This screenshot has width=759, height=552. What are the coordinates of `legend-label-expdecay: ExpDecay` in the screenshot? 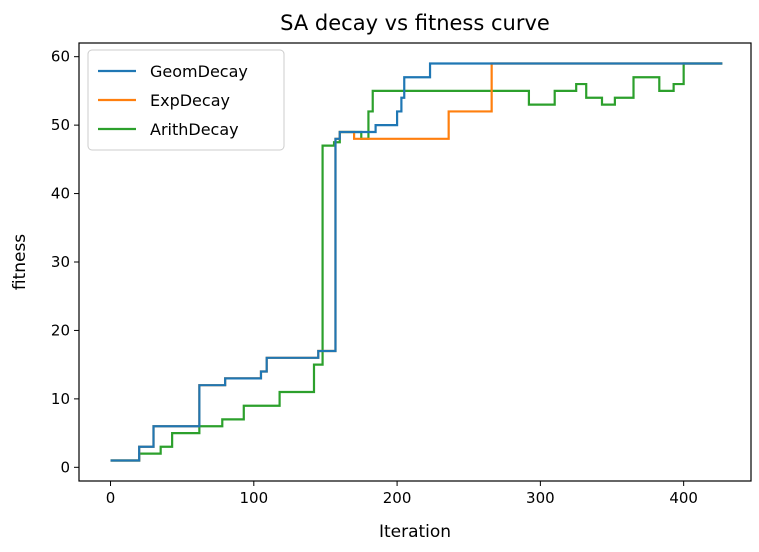 It's located at (190, 100).